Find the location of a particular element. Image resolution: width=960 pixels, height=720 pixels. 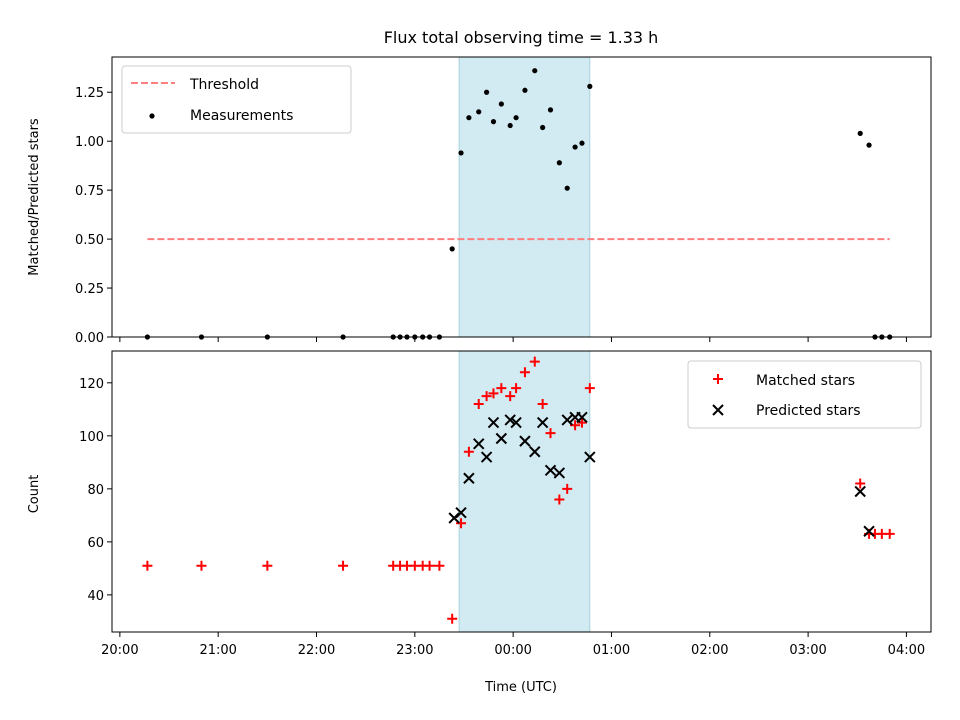

x-tick-label: 04:00 is located at coordinates (906, 650).